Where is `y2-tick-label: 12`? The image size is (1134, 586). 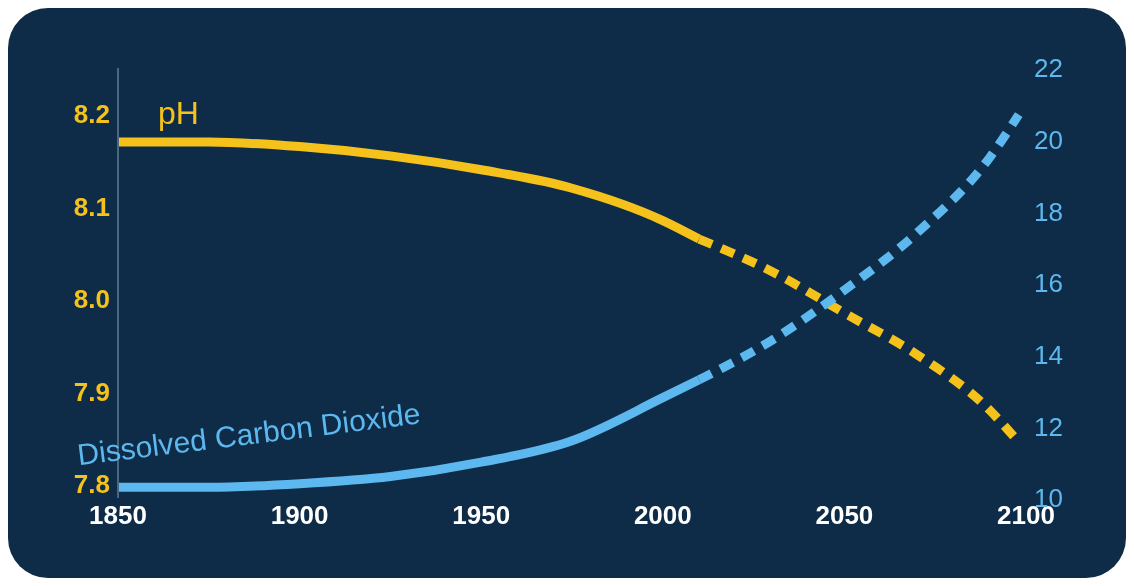
y2-tick-label: 12 is located at coordinates (1048, 426).